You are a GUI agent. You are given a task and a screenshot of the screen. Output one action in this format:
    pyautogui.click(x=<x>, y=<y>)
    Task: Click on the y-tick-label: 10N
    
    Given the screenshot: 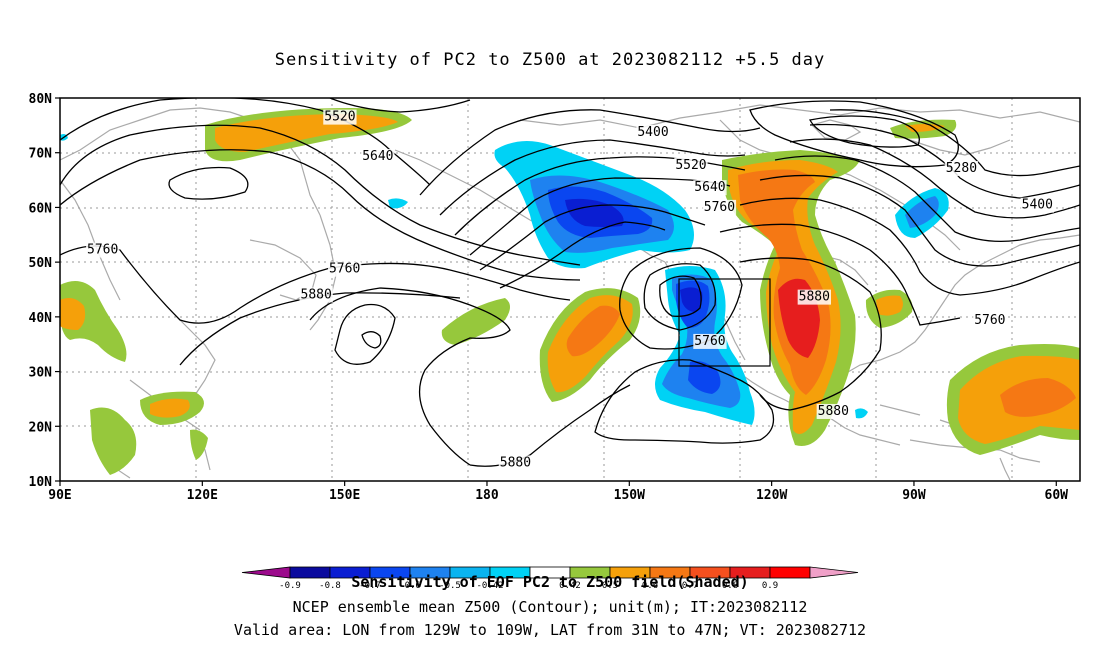 What is the action you would take?
    pyautogui.click(x=41, y=482)
    